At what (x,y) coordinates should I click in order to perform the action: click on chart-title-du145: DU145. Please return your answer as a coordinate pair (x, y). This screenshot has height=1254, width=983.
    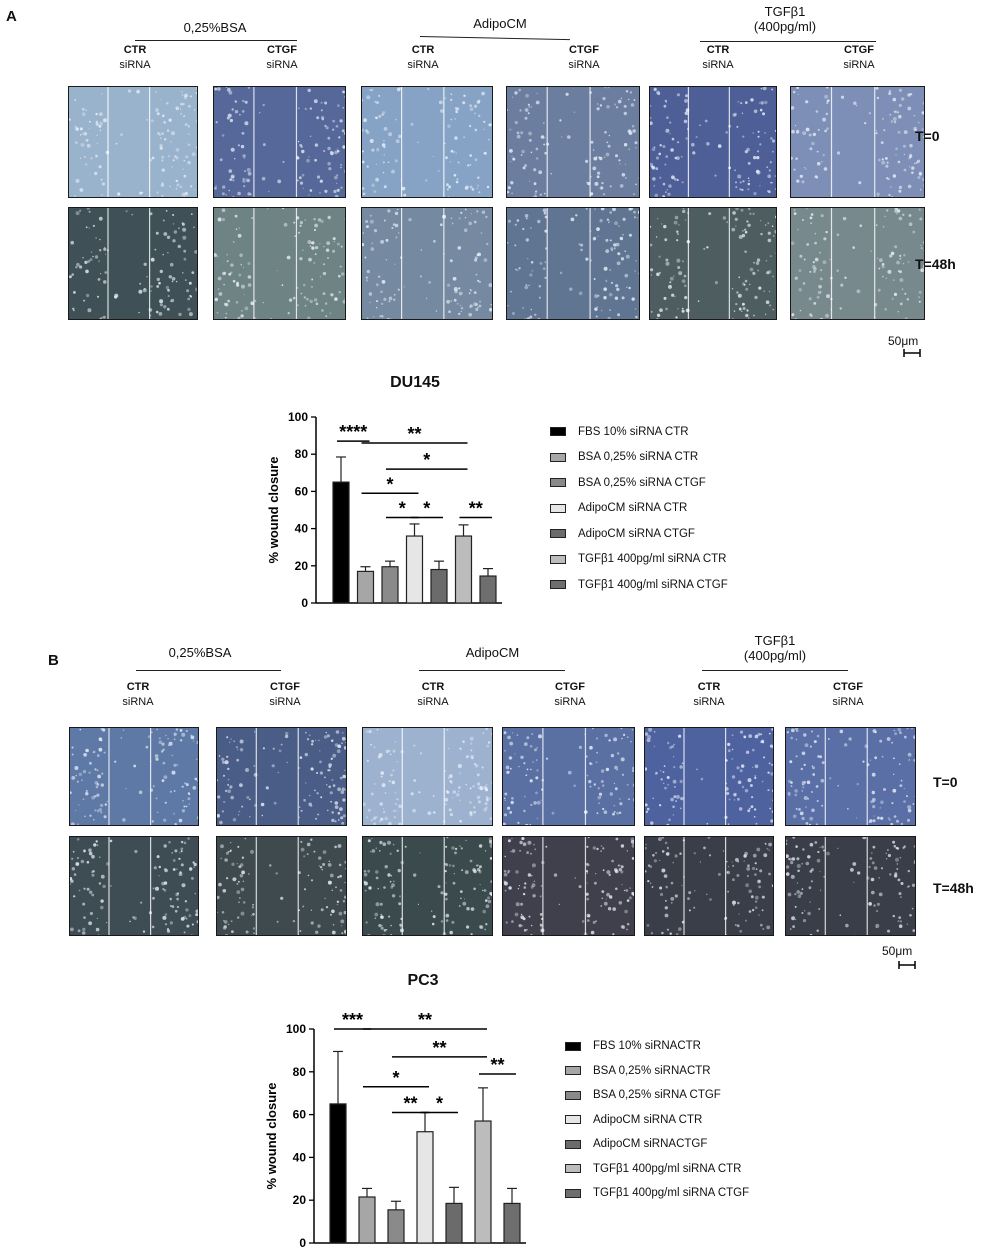
    Looking at the image, I should click on (415, 382).